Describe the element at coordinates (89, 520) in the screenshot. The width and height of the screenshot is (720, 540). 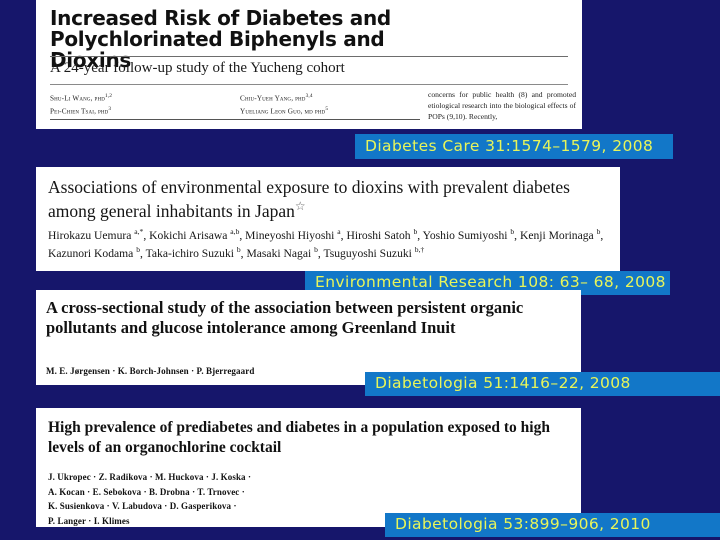
I see `author-line: P. Langer · I. Klimes` at that location.